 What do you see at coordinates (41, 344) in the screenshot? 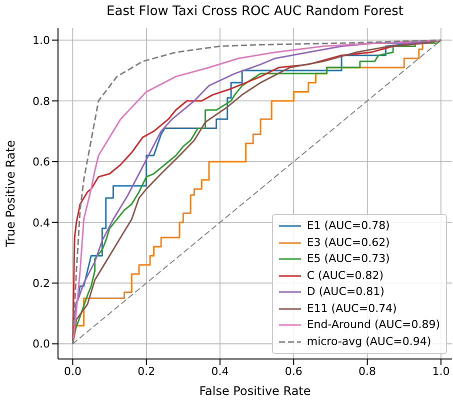
I see `y-tick-label: 0.0` at bounding box center [41, 344].